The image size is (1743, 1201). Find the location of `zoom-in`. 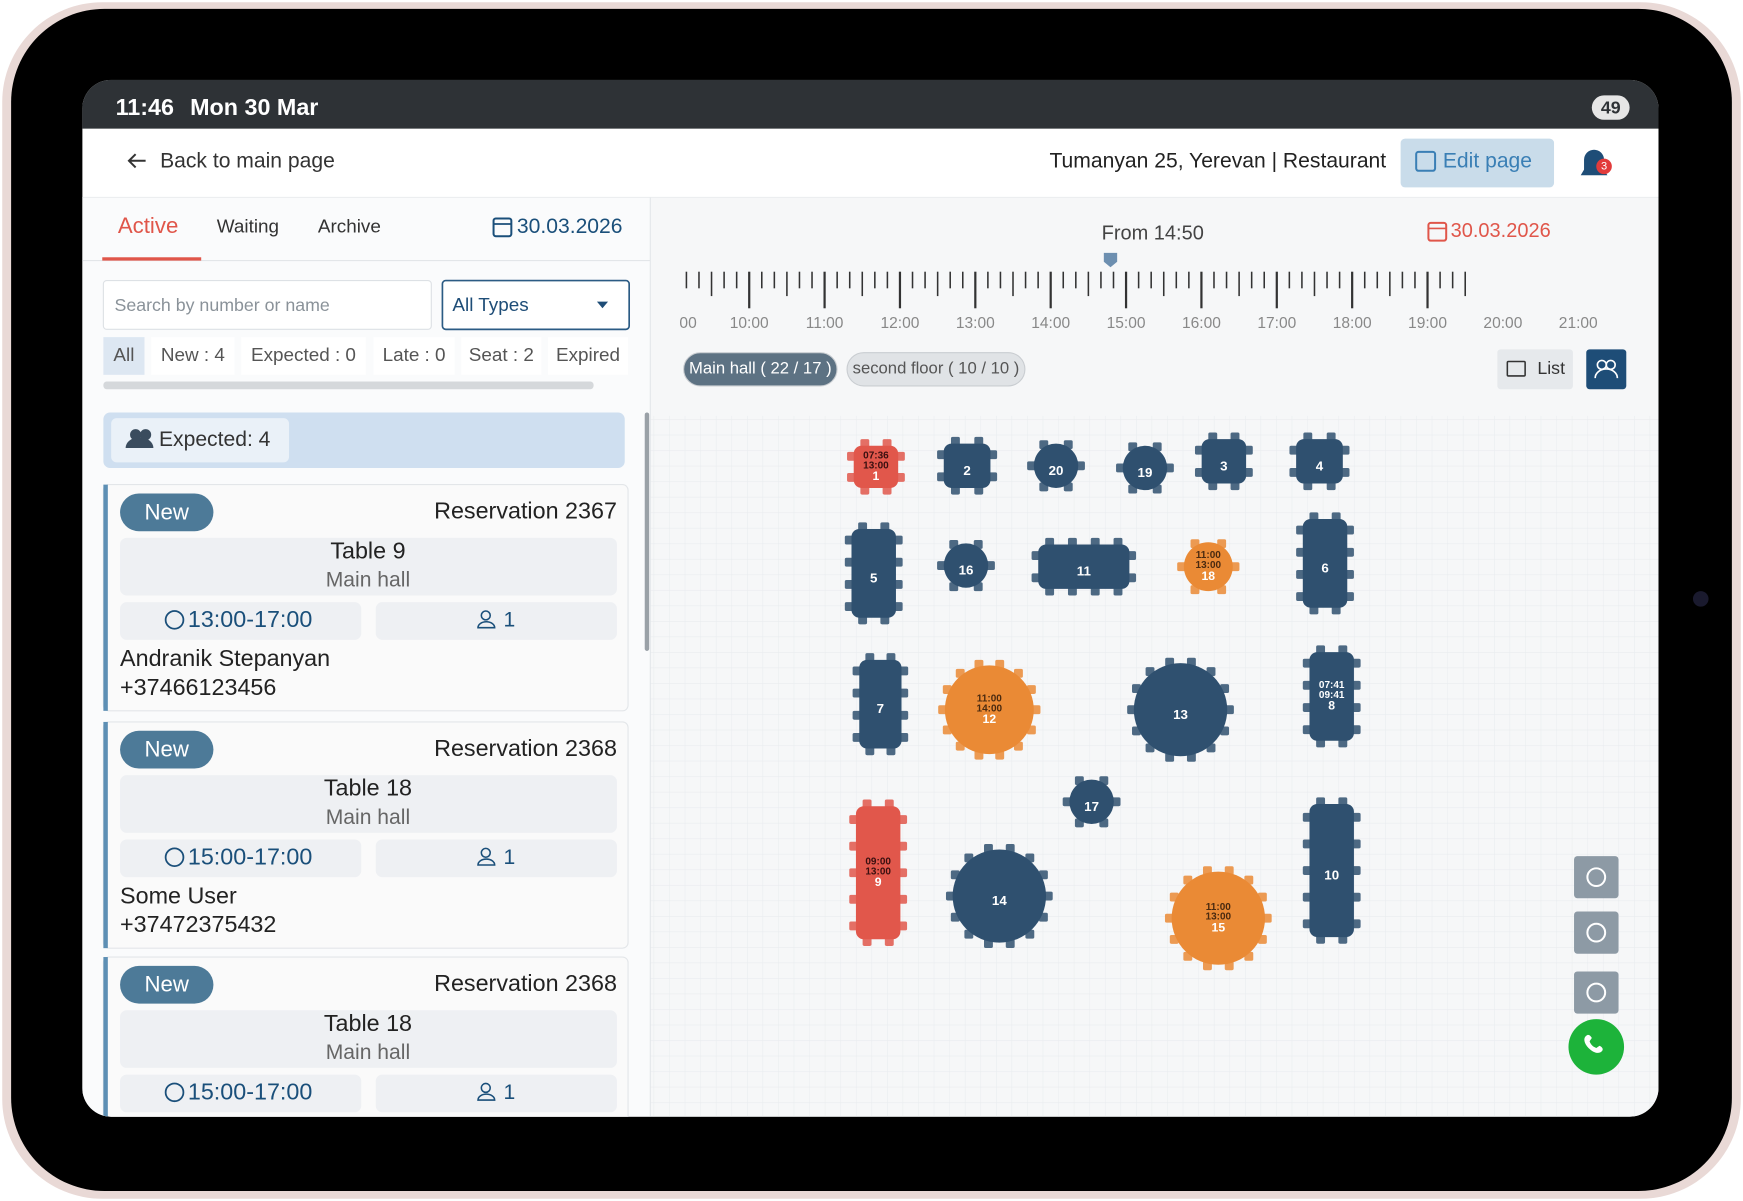

zoom-in is located at coordinates (1596, 877).